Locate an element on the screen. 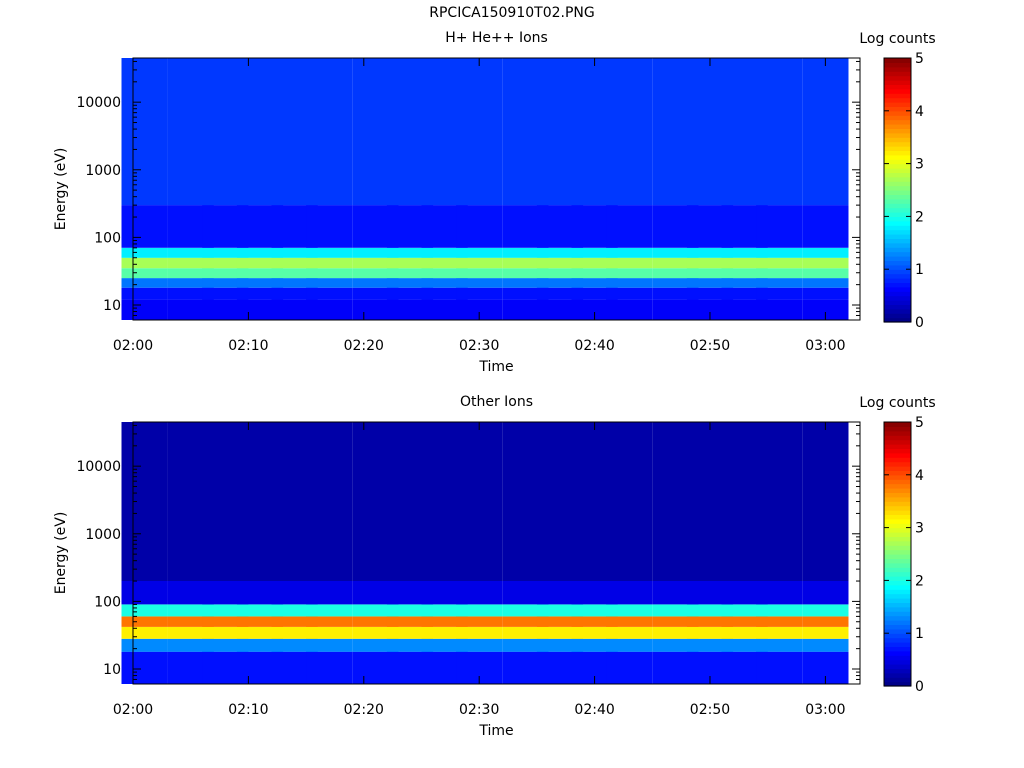 The image size is (1024, 768). x-tick-label: 02:20 is located at coordinates (364, 346).